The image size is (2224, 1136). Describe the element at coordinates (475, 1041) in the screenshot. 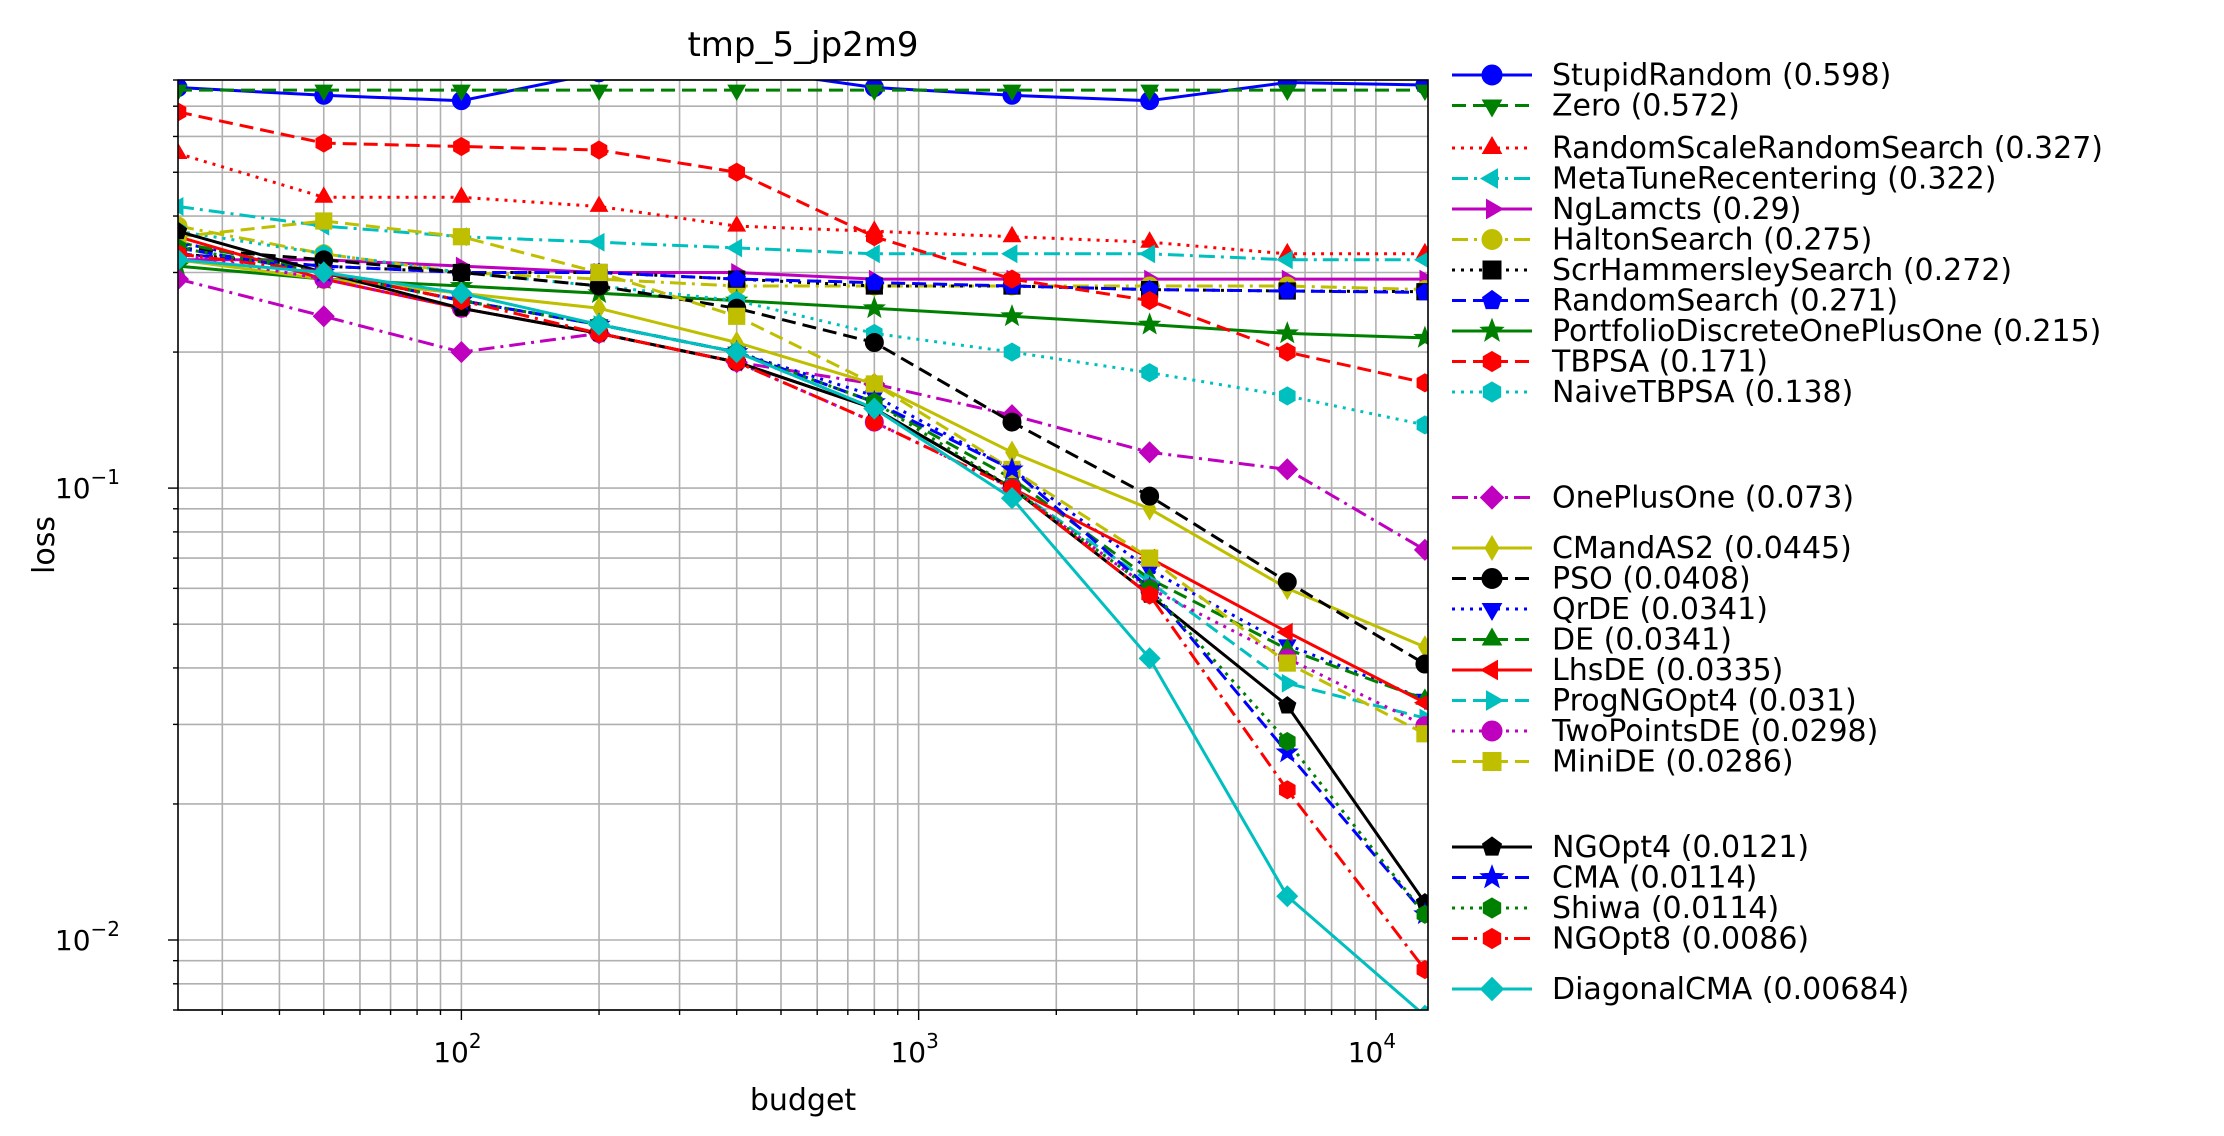

I see `x-tick-label-exponent: 2` at that location.